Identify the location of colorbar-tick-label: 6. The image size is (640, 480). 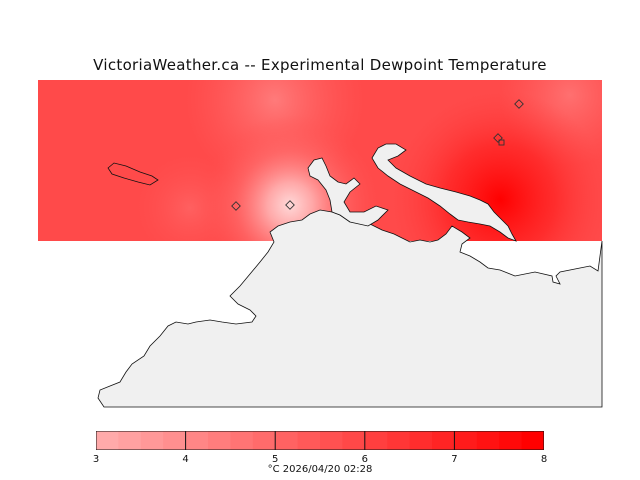
(364, 459).